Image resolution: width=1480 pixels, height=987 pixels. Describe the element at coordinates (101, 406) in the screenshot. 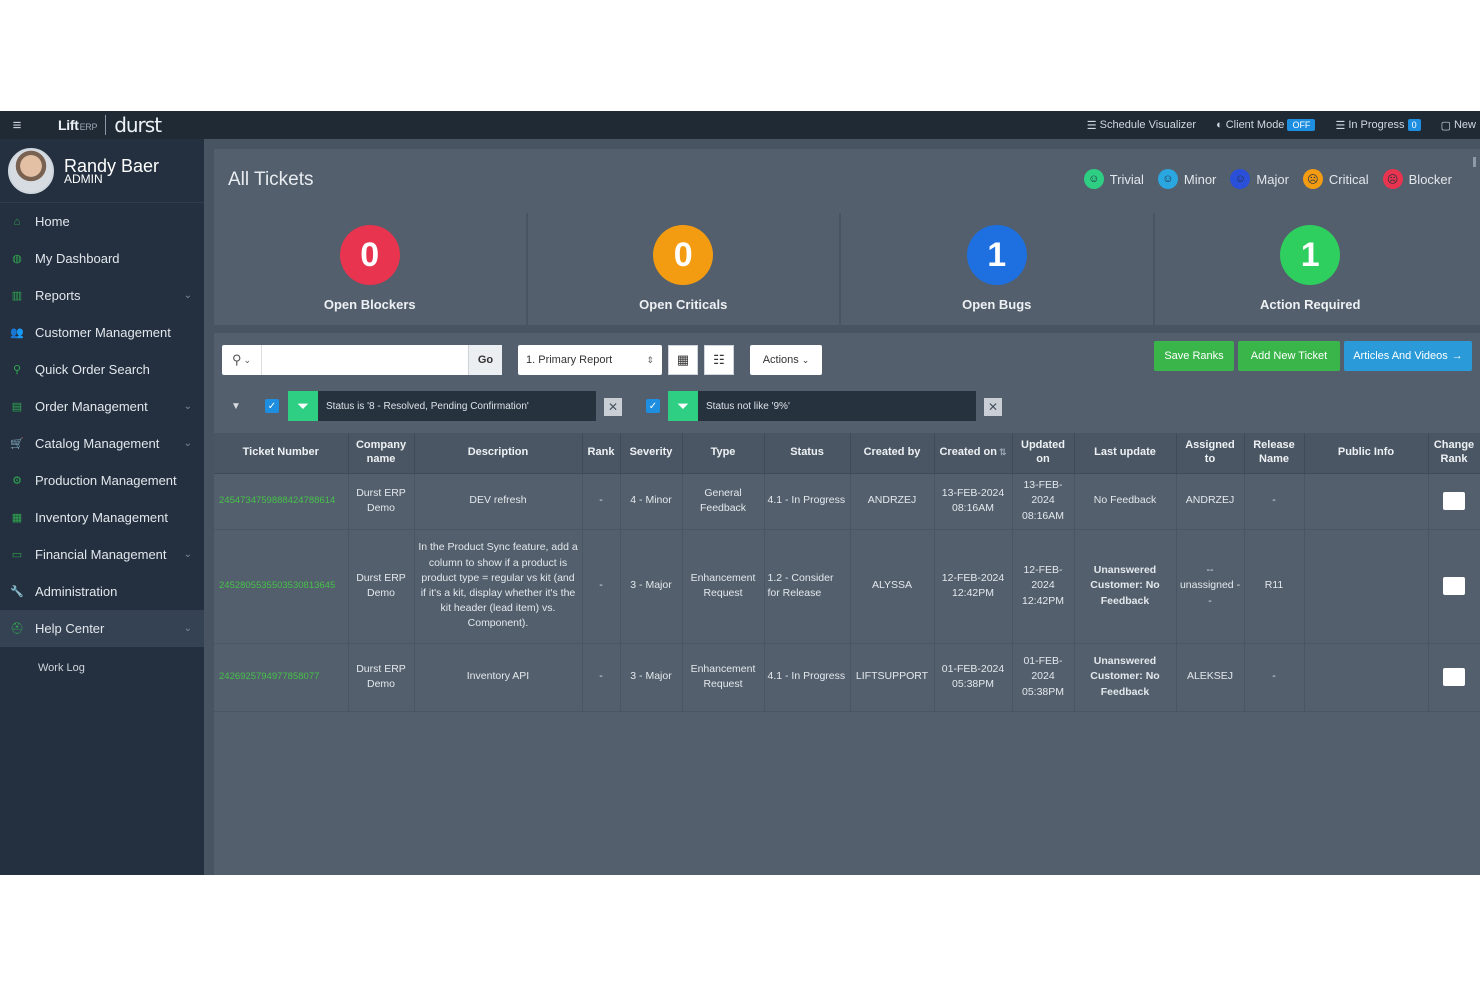

I see `sidebar-item-order-management: ▤ Order Management ⌄` at that location.